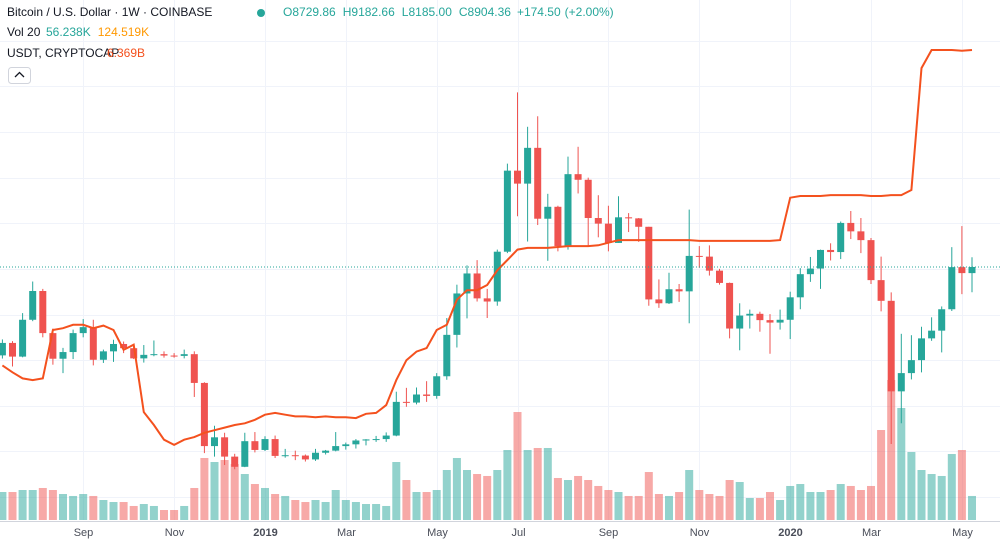 The height and width of the screenshot is (547, 1000). Describe the element at coordinates (24, 32) in the screenshot. I see `volume-name: Vol 20` at that location.